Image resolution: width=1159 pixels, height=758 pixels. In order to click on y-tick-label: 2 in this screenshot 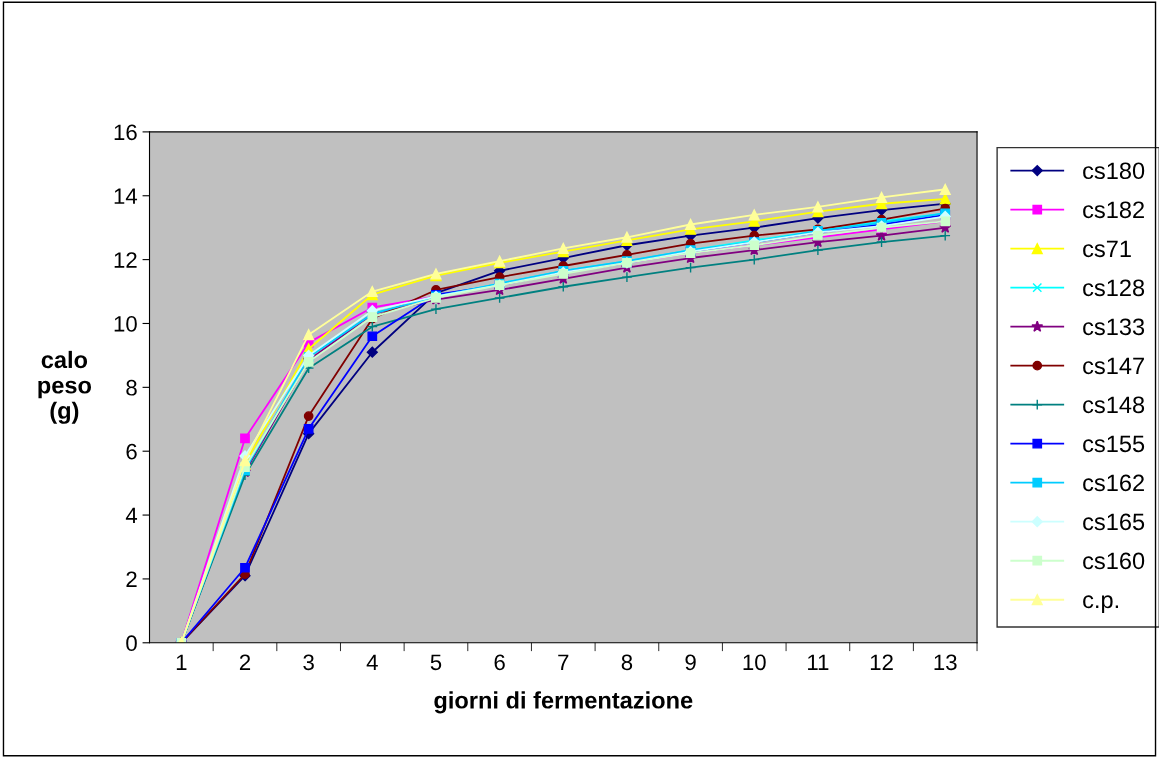, I will do `click(131, 579)`.